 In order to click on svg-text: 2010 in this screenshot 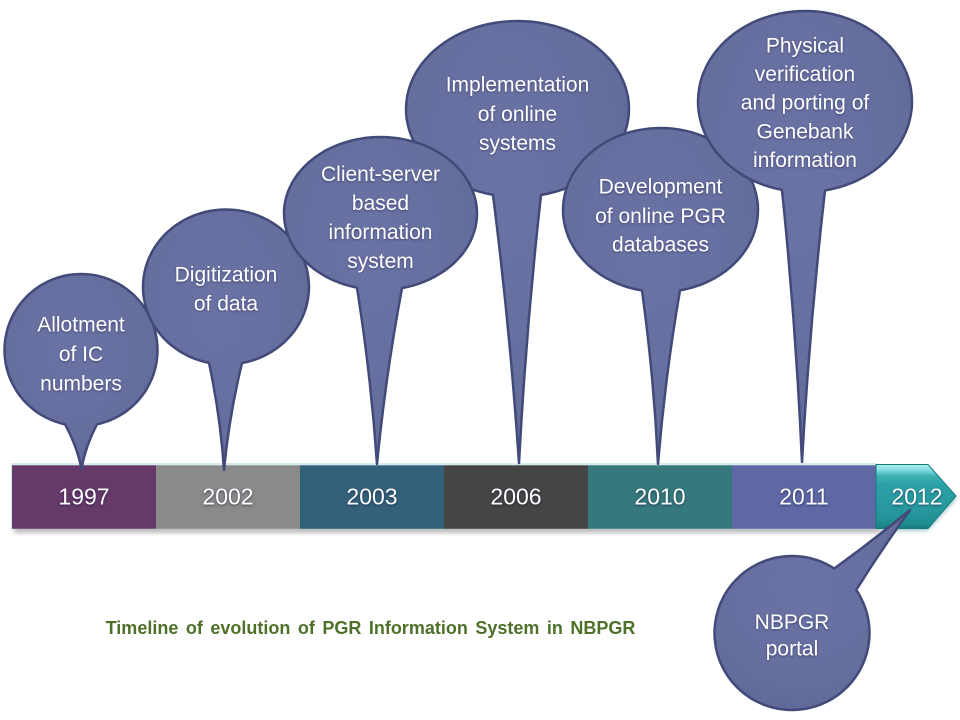, I will do `click(659, 497)`.